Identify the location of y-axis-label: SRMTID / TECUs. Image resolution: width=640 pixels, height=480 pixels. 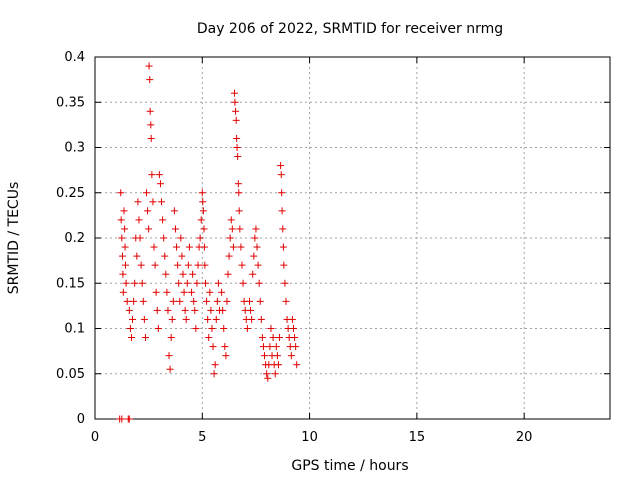
(14, 238).